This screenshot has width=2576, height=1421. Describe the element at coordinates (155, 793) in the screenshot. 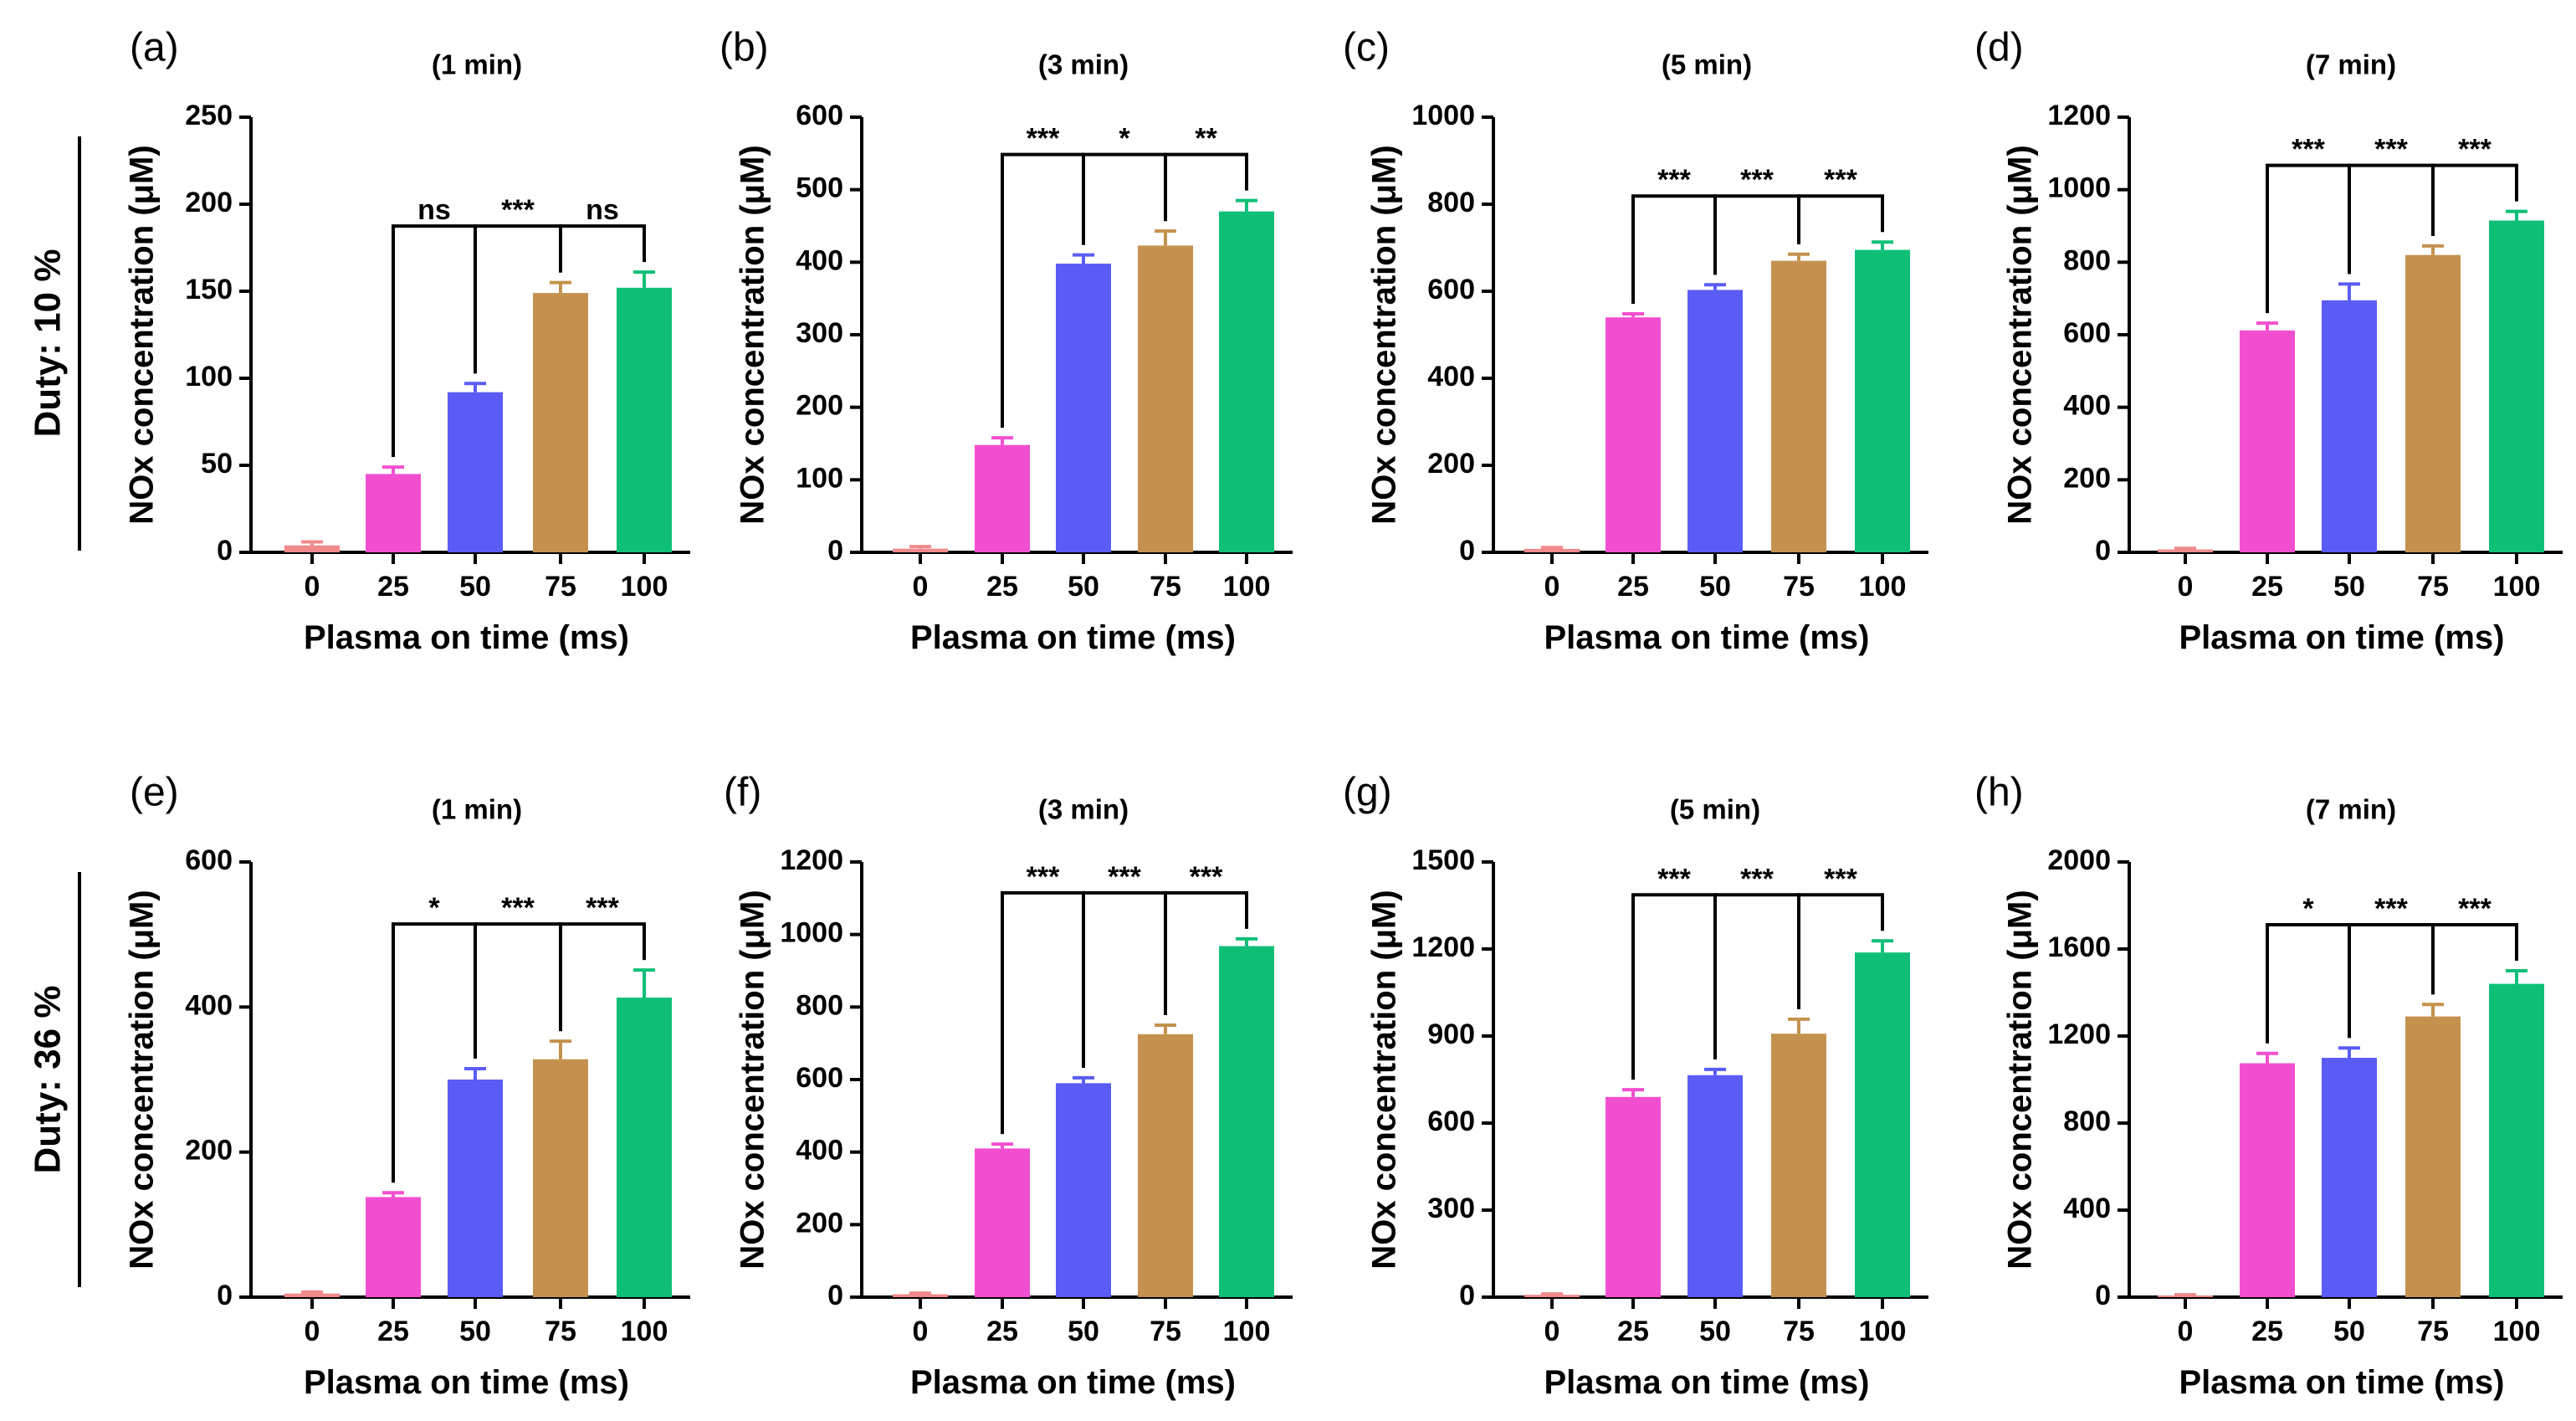

I see `panel-letter: (e)` at that location.